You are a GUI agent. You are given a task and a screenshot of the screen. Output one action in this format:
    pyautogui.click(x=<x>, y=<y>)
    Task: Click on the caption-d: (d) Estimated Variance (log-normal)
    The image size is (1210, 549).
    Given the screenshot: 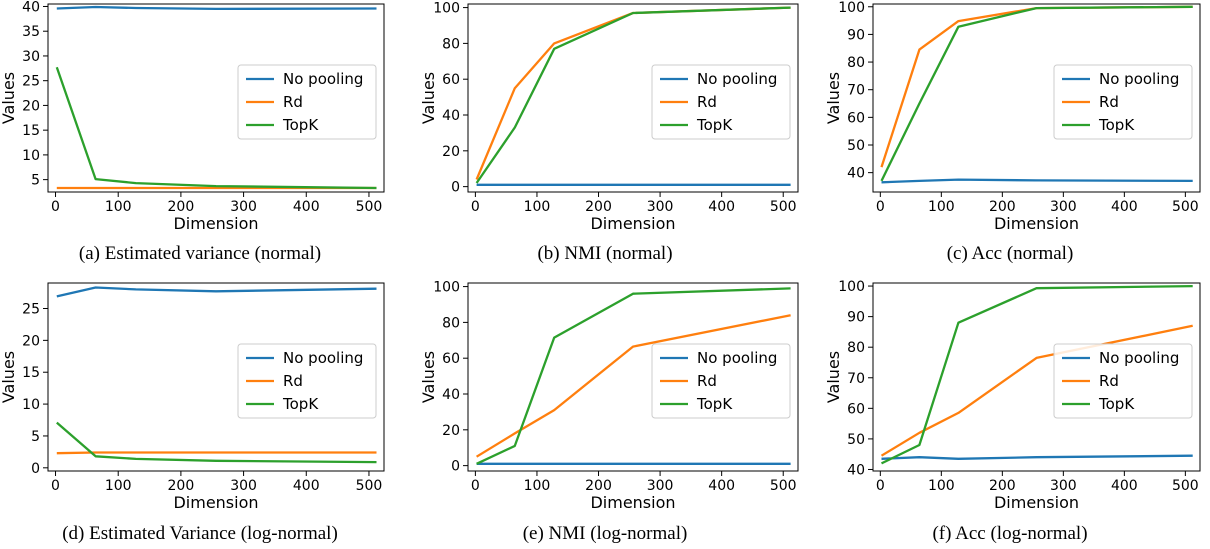 What is the action you would take?
    pyautogui.click(x=200, y=533)
    